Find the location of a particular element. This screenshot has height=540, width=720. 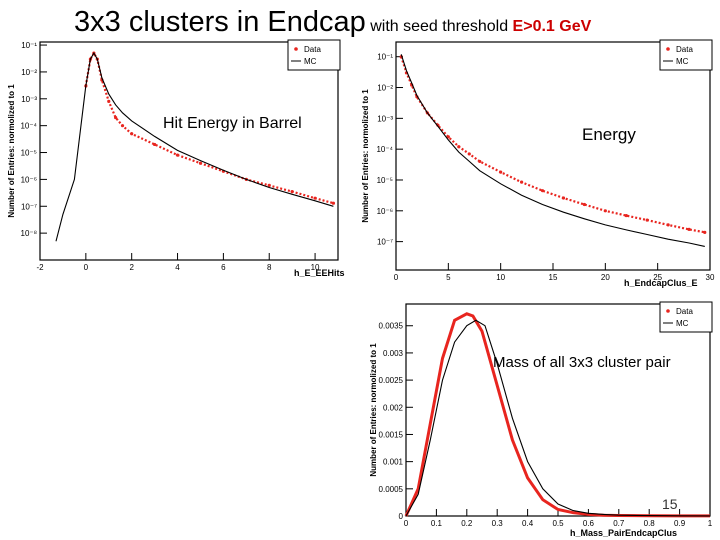

x-axis-label: h_Mass_PairEndcapClus is located at coordinates (623, 533).